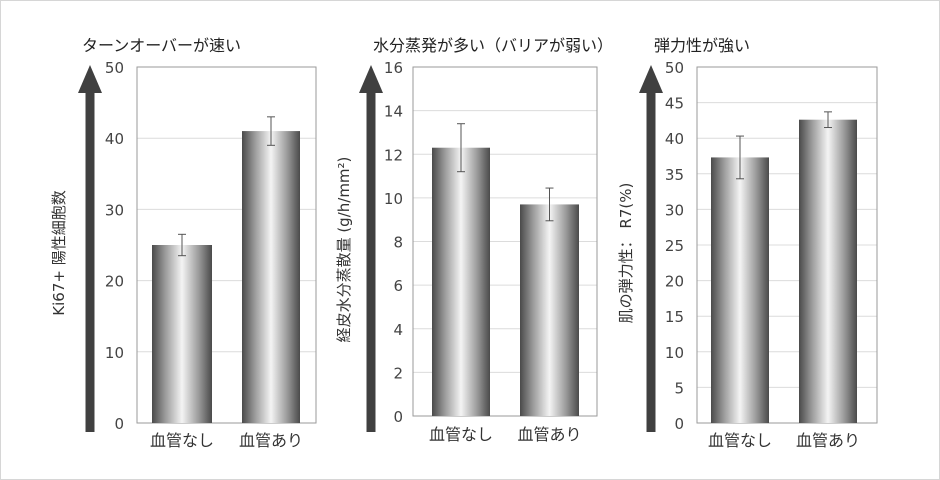 This screenshot has height=480, width=940. Describe the element at coordinates (59, 252) in the screenshot. I see `y-axis-label: Ki67+ 陽性細胞数` at that location.